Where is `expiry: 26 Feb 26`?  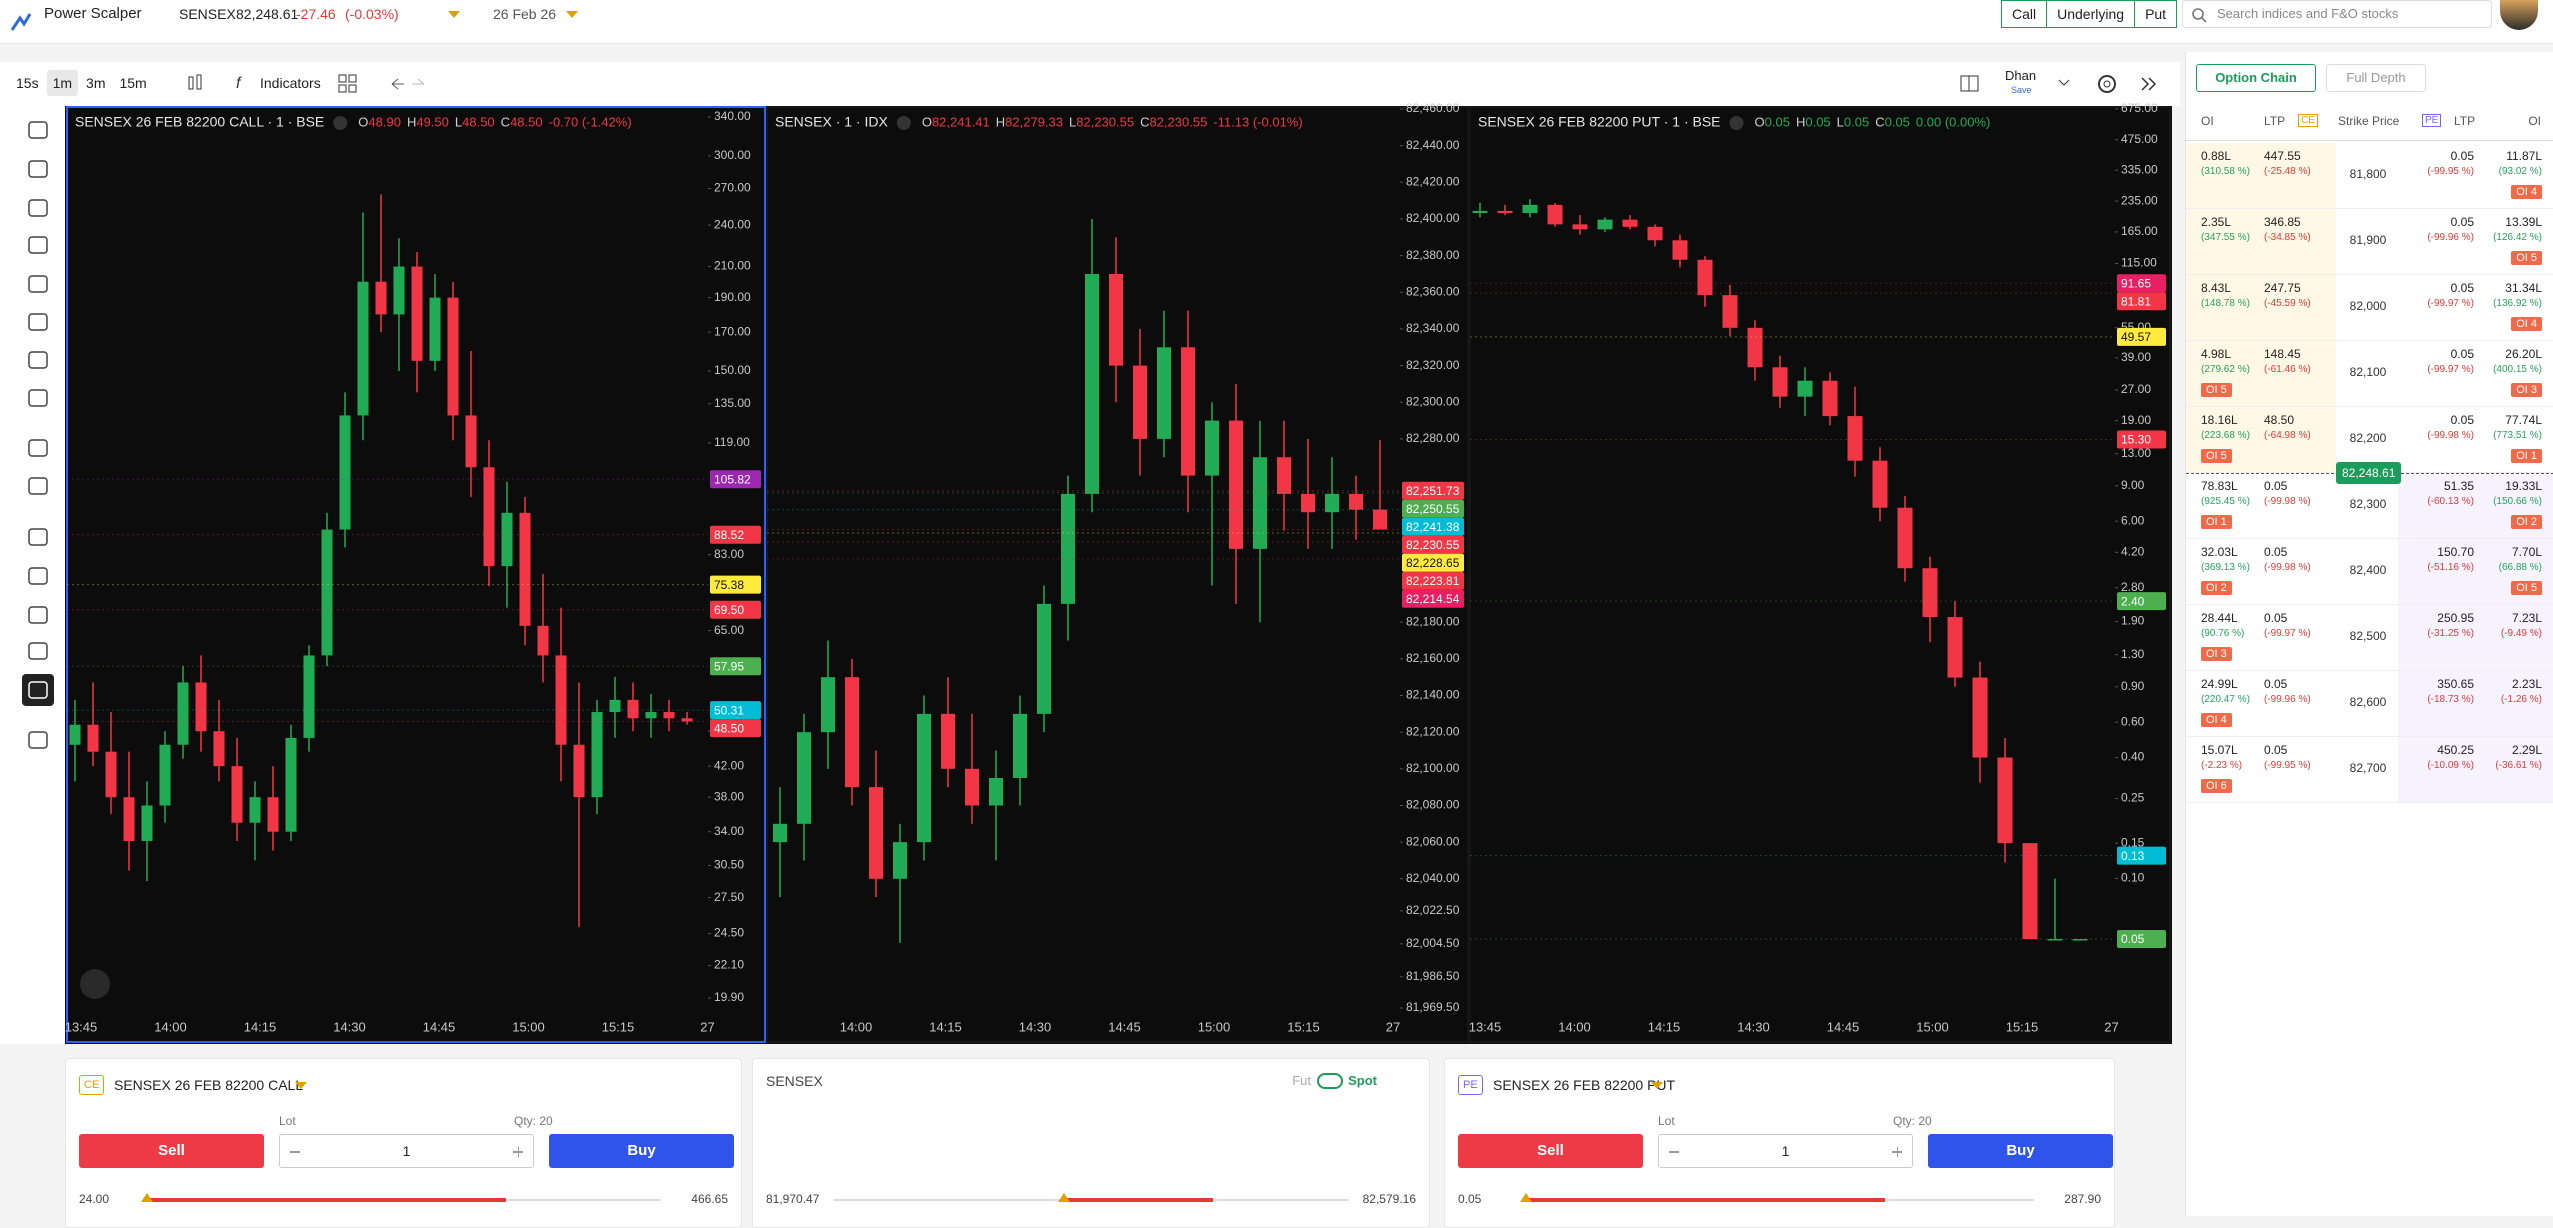
expiry: 26 Feb 26 is located at coordinates (525, 14).